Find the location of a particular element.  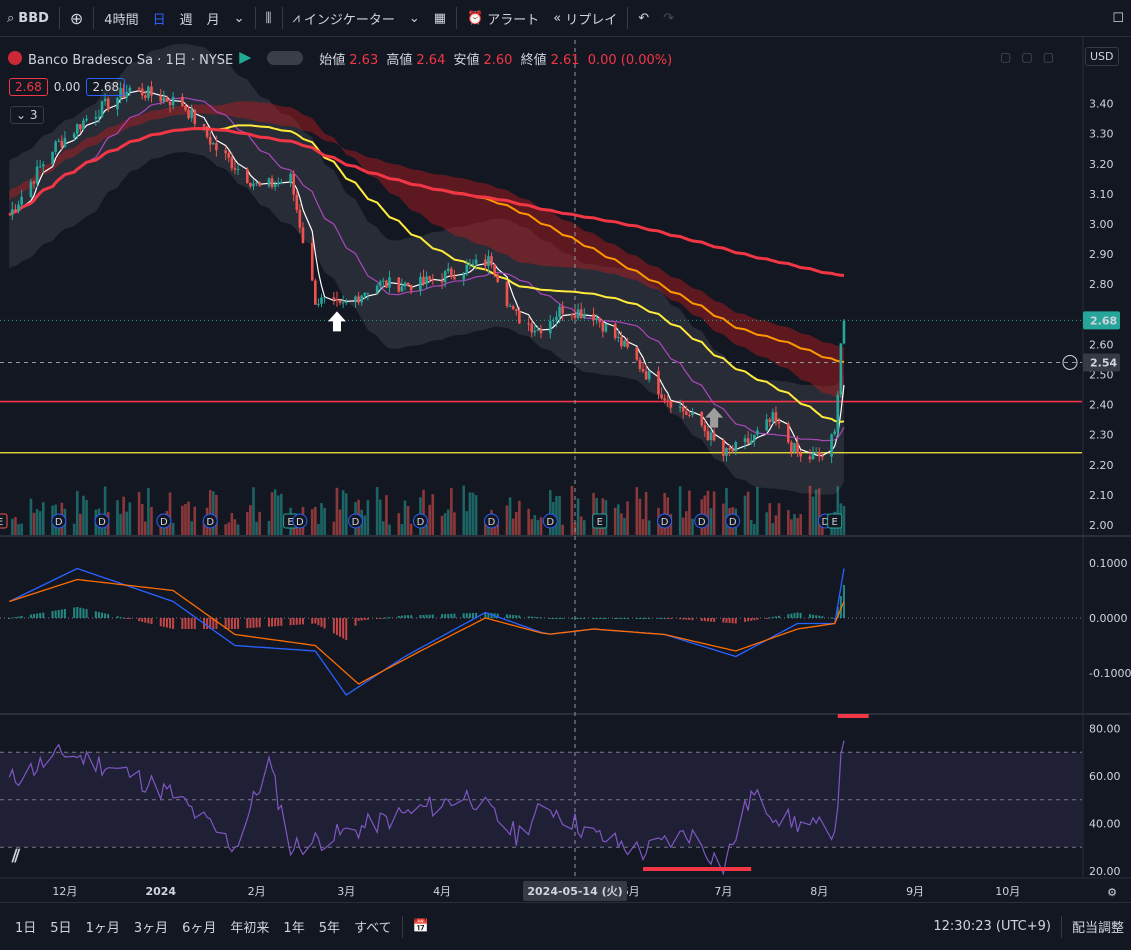

crosshair-date-badge is located at coordinates (575, 891).